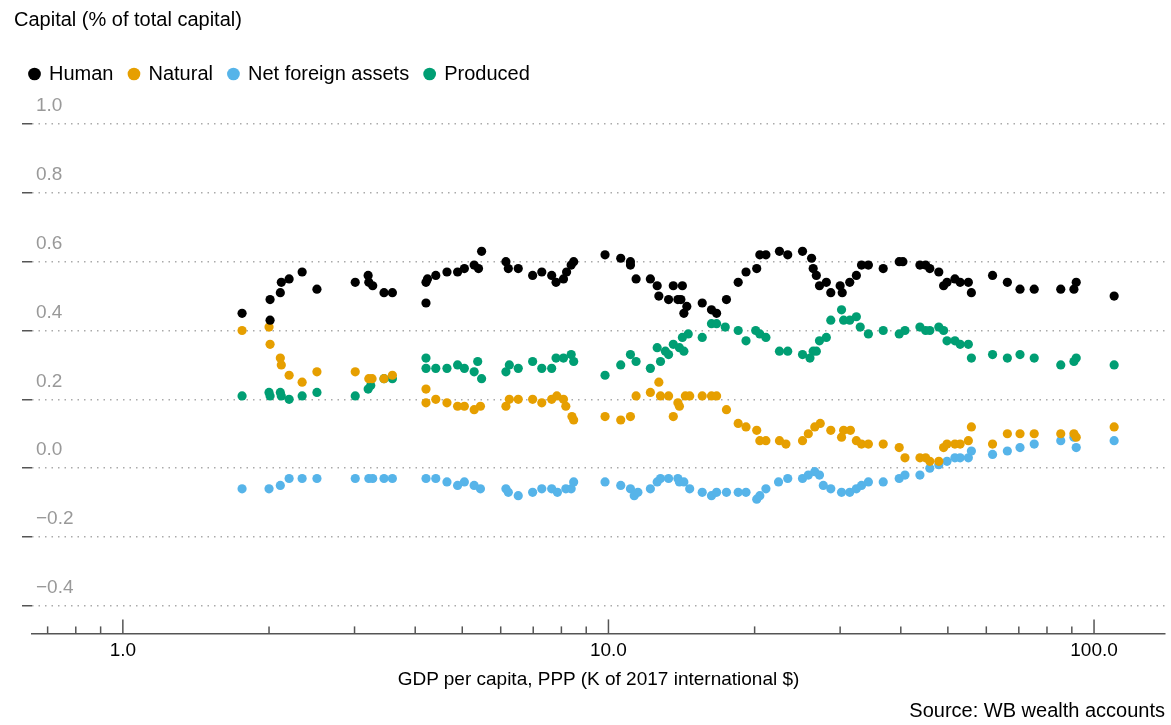  Describe the element at coordinates (608, 650) in the screenshot. I see `x-tick-label: 10.0` at that location.